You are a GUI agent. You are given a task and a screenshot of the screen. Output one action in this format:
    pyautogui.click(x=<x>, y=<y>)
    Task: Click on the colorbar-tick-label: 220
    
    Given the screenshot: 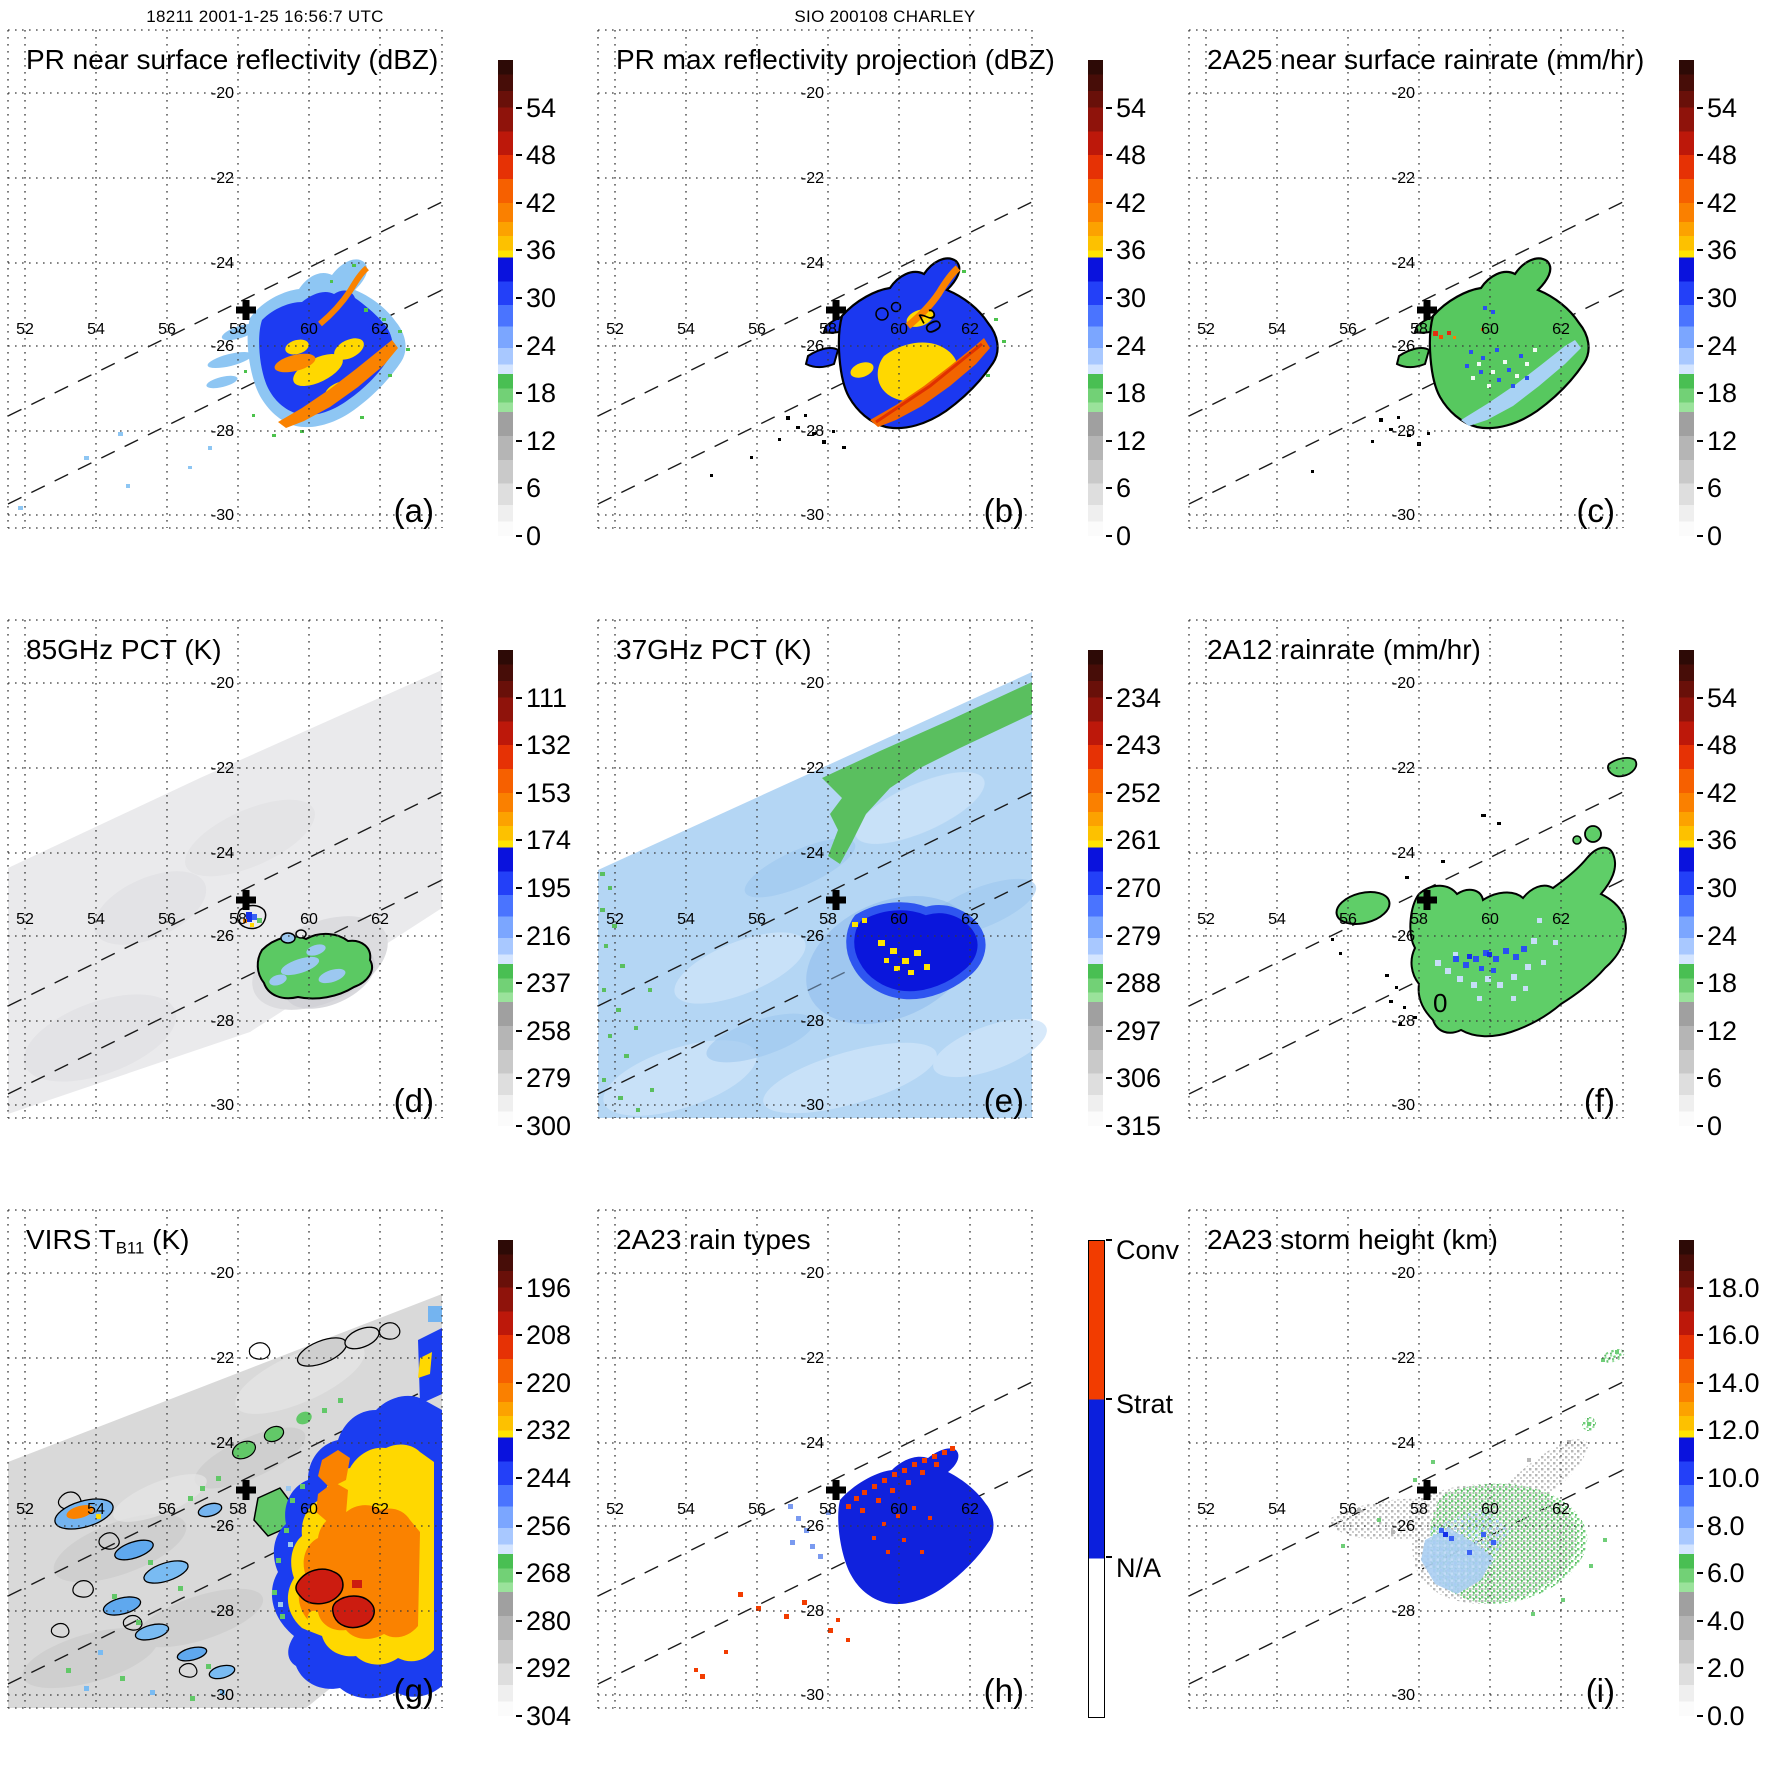 What is the action you would take?
    pyautogui.click(x=549, y=1382)
    